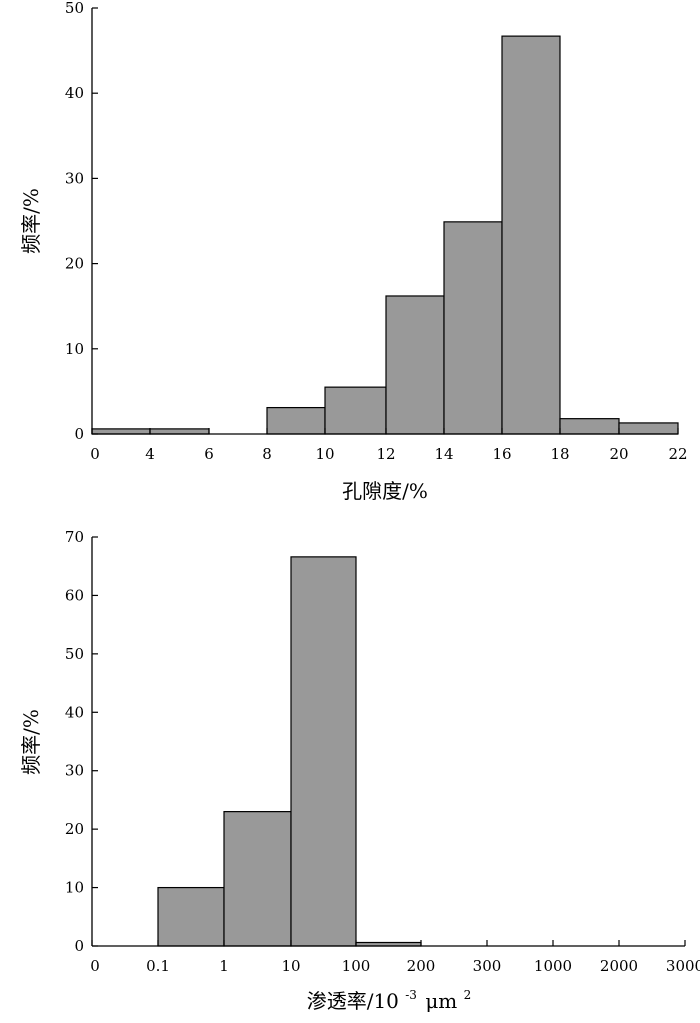 The image size is (700, 1023). Describe the element at coordinates (74, 178) in the screenshot. I see `porosity-y-tick-label: 30` at that location.